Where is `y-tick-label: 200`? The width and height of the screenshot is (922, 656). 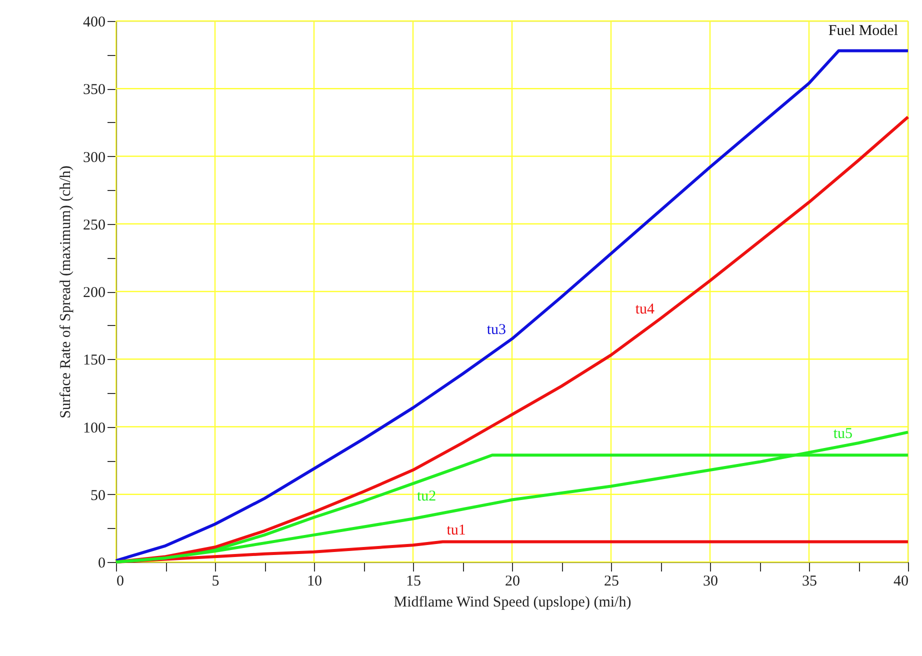 y-tick-label: 200 is located at coordinates (94, 293).